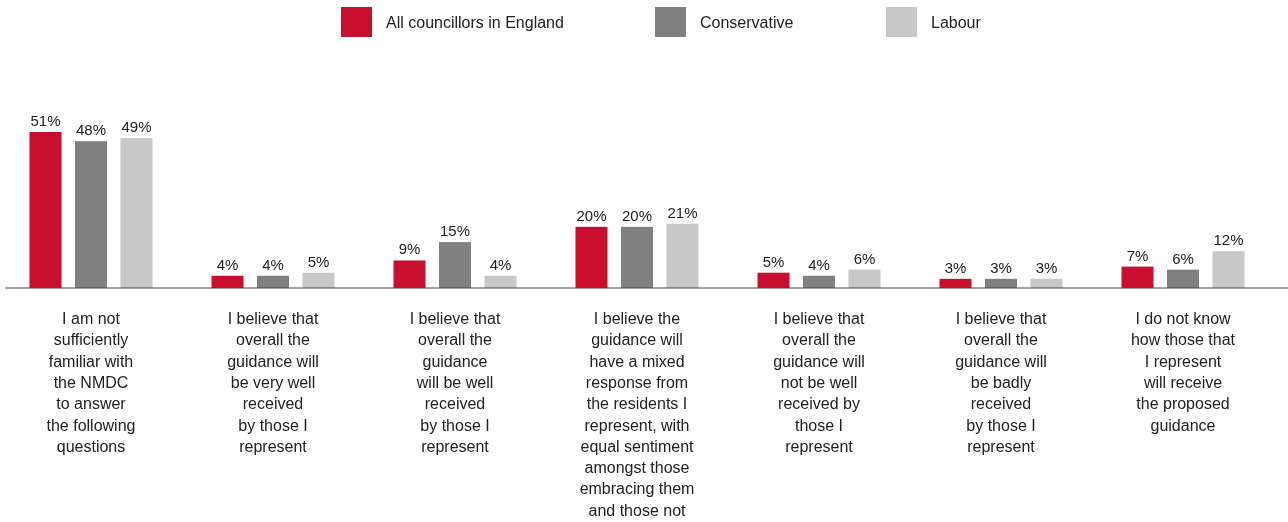  Describe the element at coordinates (475, 22) in the screenshot. I see `legend-label: All councillors in England` at that location.